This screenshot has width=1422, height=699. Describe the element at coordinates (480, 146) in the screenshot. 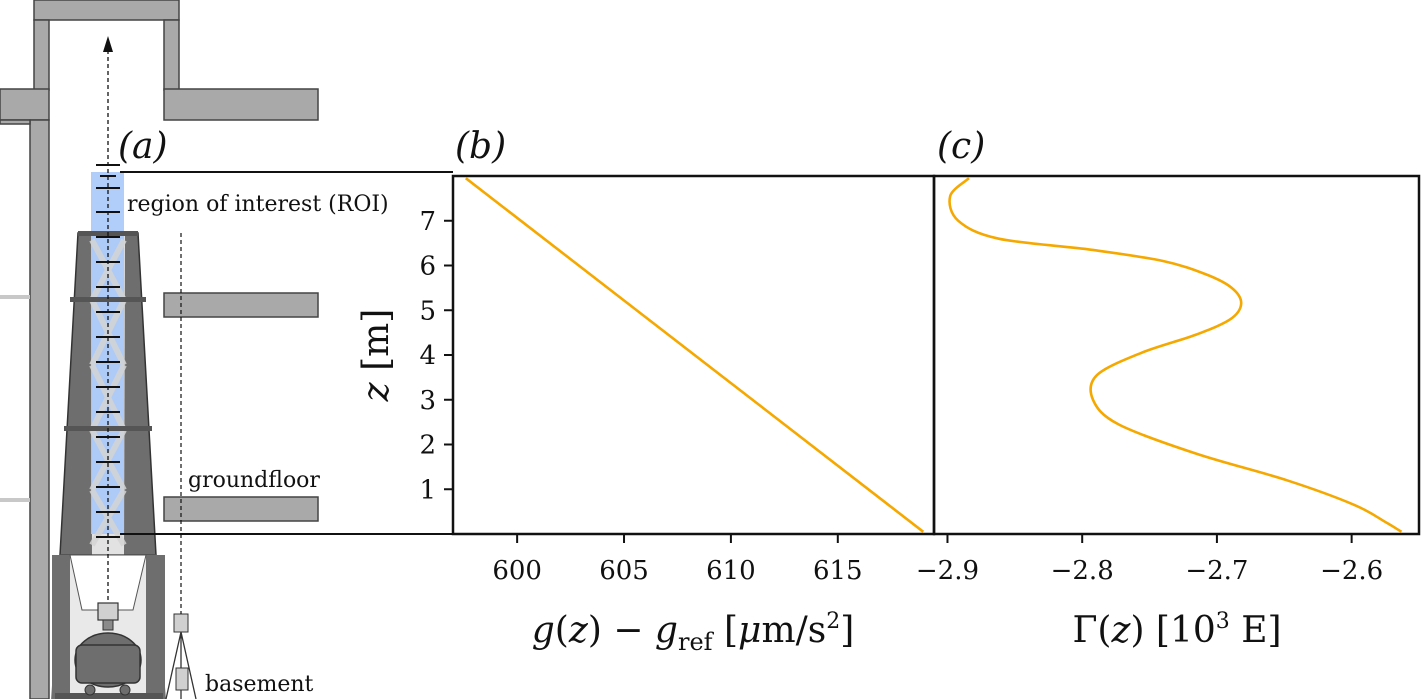

I see `panel-label-b: (b)` at that location.